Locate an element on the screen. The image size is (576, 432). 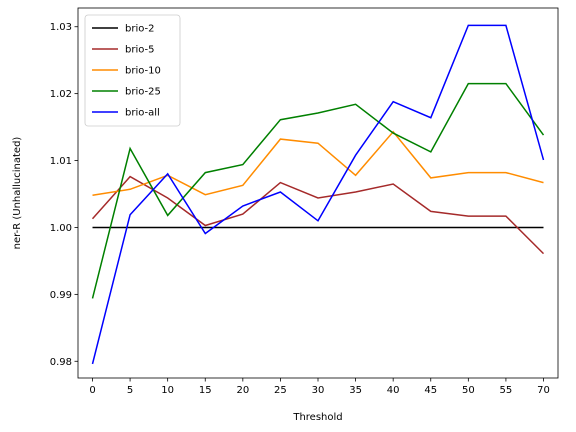
x-tick-label: 45 is located at coordinates (430, 390).